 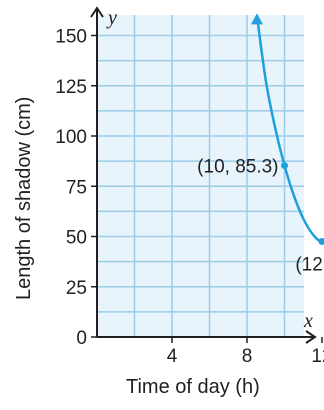 What do you see at coordinates (71, 87) in the screenshot?
I see `y-tick-label: 125` at bounding box center [71, 87].